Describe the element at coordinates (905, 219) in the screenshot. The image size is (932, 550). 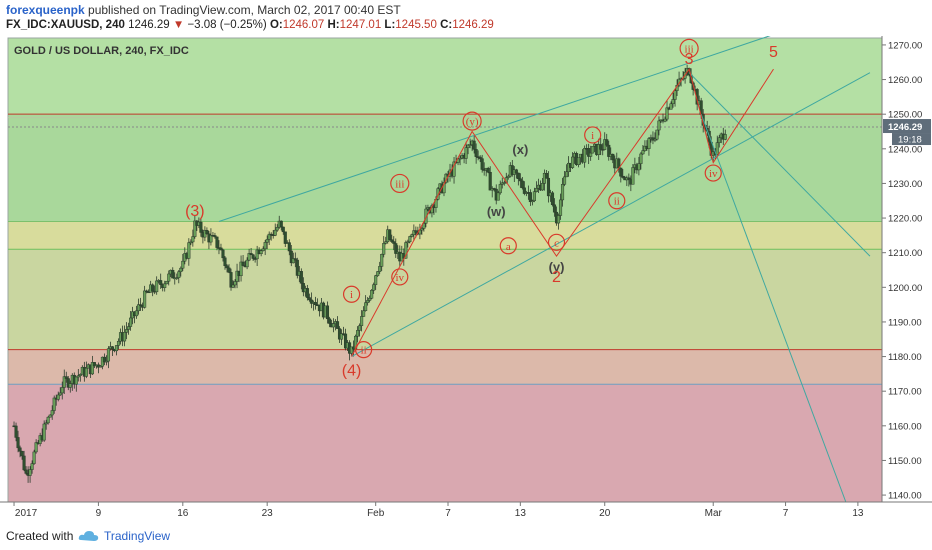
I see `price-tick-label: 1220.00` at that location.